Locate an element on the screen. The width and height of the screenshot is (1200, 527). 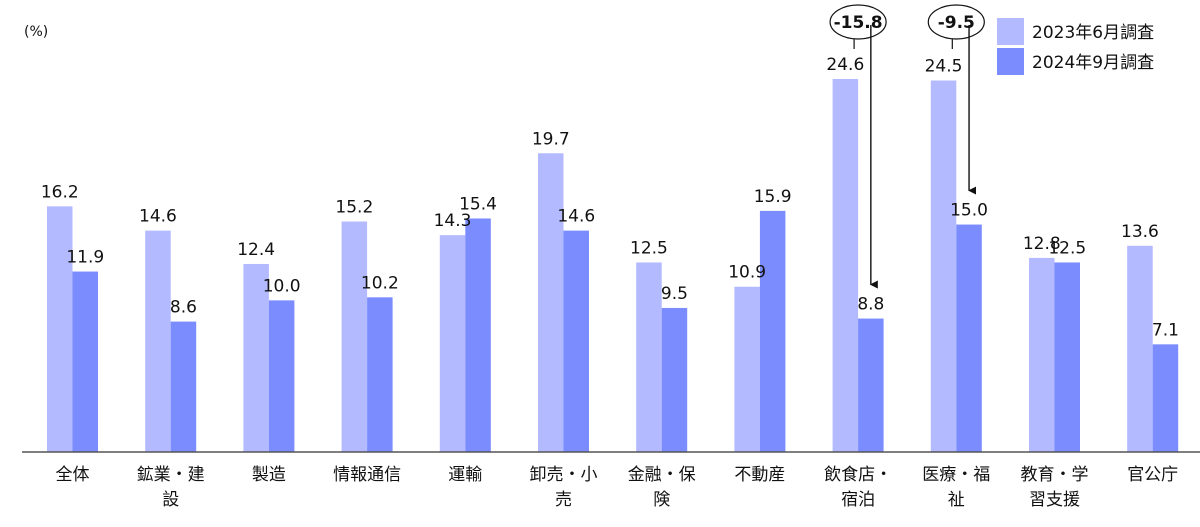
category-label-8-line-0: 飲食店・ is located at coordinates (858, 475).